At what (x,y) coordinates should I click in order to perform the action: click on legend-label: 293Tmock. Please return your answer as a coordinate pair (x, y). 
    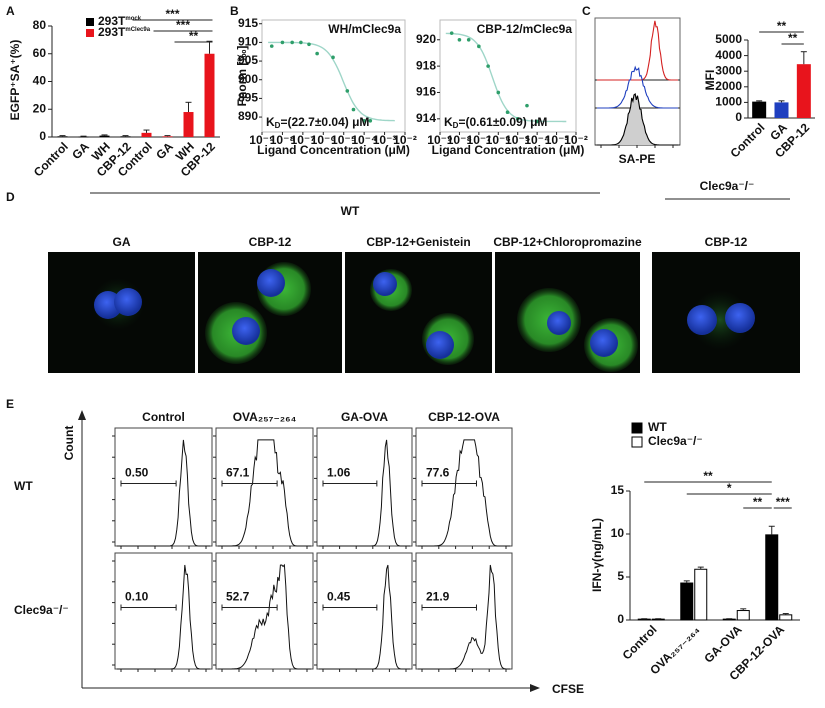
    Looking at the image, I should click on (120, 21).